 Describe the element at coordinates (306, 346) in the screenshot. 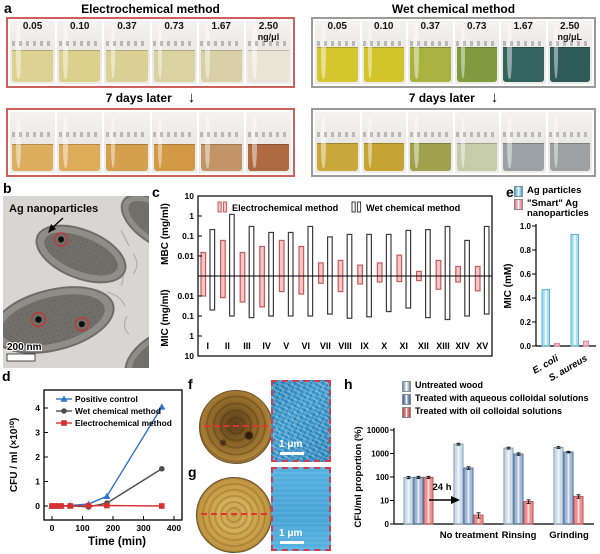

I see `svg-text: VI` at that location.